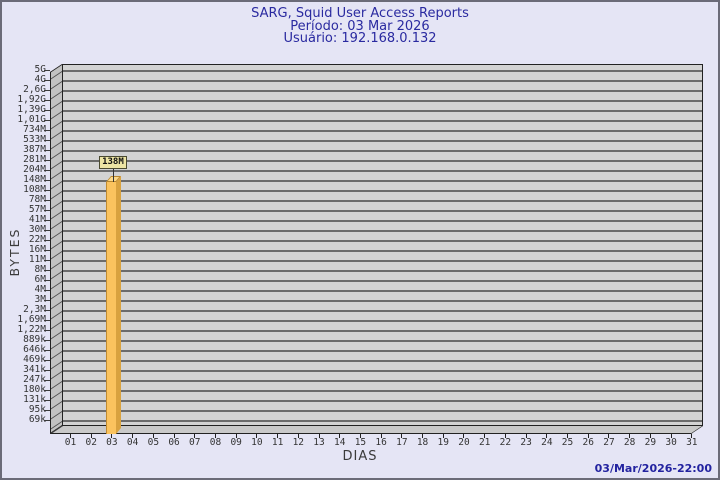  Describe the element at coordinates (31, 329) in the screenshot. I see `y-tick-label: 1,22M` at that location.